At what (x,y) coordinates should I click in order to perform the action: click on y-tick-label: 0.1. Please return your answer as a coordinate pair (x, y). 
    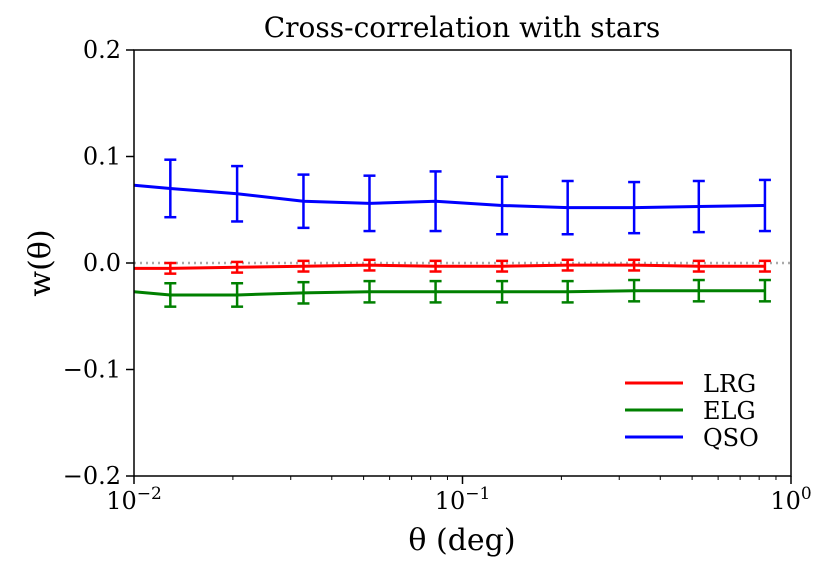
    Looking at the image, I should click on (102, 157).